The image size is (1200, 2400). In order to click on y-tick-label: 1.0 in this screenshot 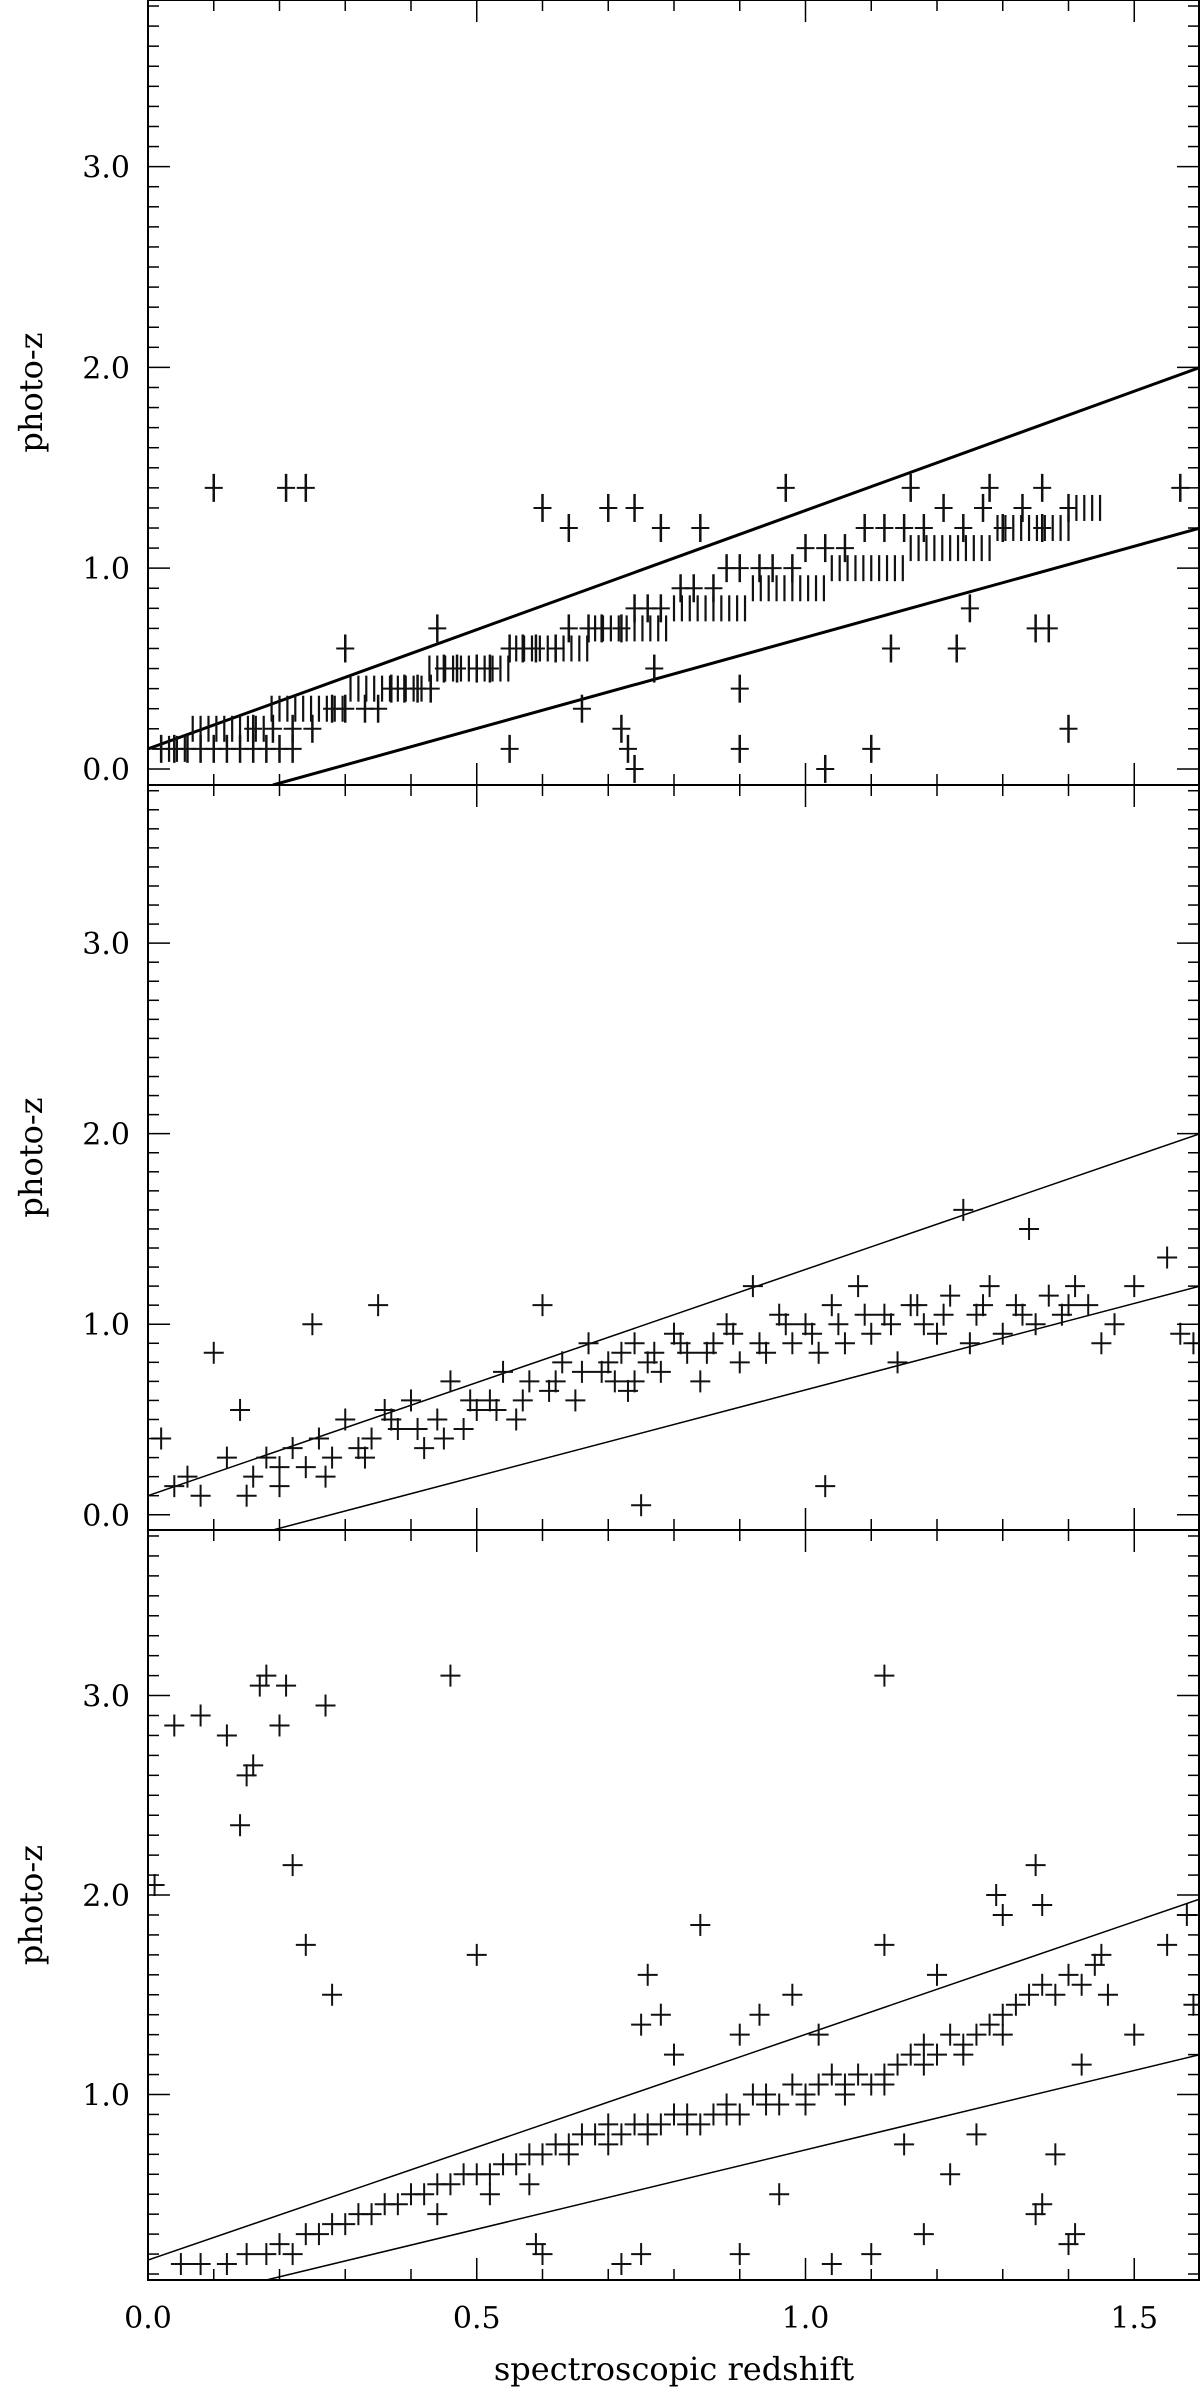, I will do `click(106, 2095)`.